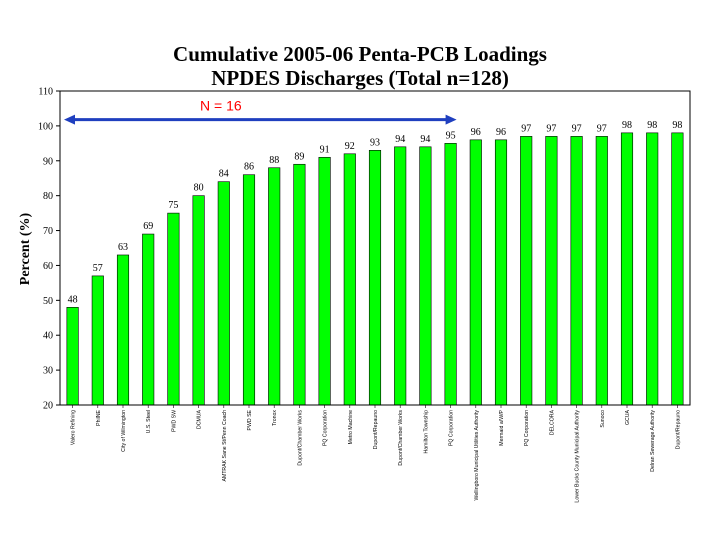  What do you see at coordinates (221, 106) in the screenshot?
I see `annotation-label: N = 16` at bounding box center [221, 106].